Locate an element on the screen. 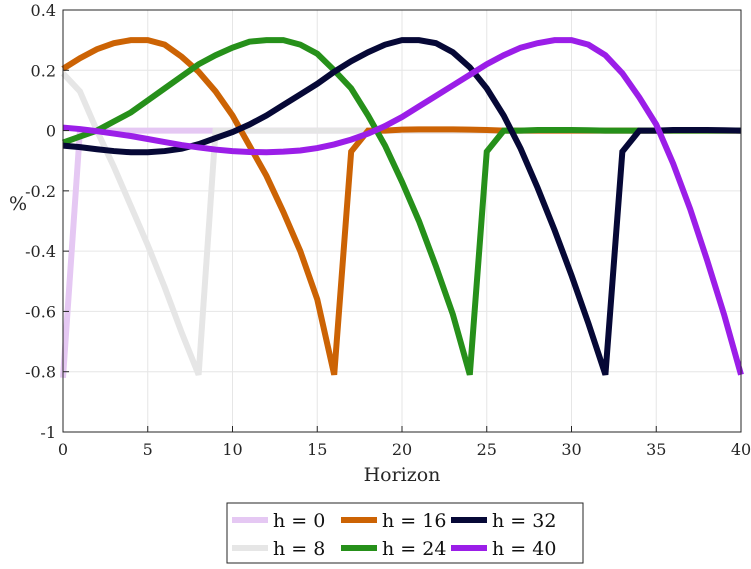  x-tick-label: 40 is located at coordinates (741, 449).